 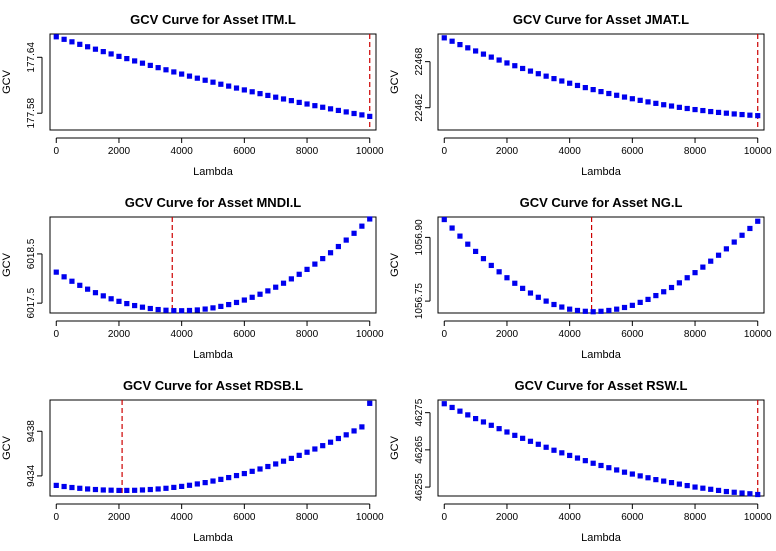 I want to click on x-tick-label: 10000, so click(x=758, y=517).